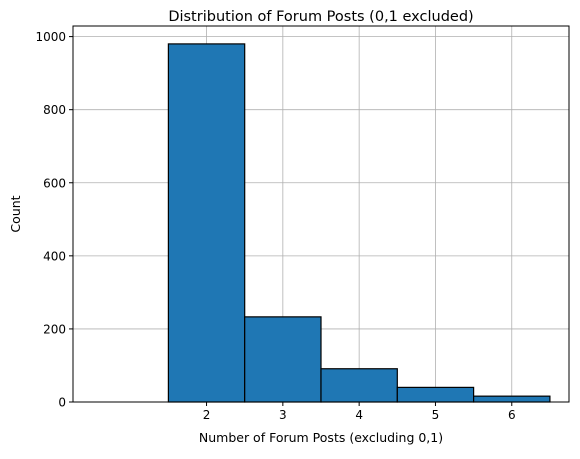  Describe the element at coordinates (359, 415) in the screenshot. I see `x-tick-label: 4` at that location.